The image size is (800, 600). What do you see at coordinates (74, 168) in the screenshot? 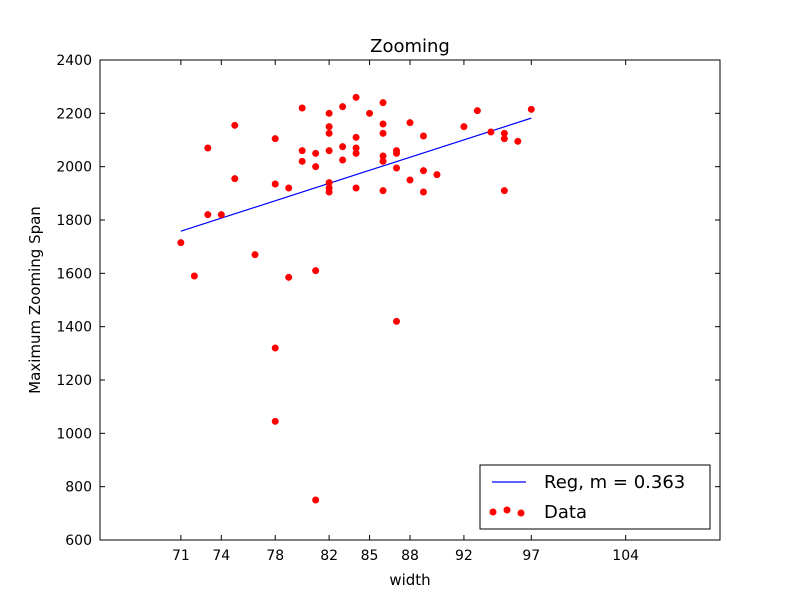
I see `y-tick-label: 2000` at bounding box center [74, 168].